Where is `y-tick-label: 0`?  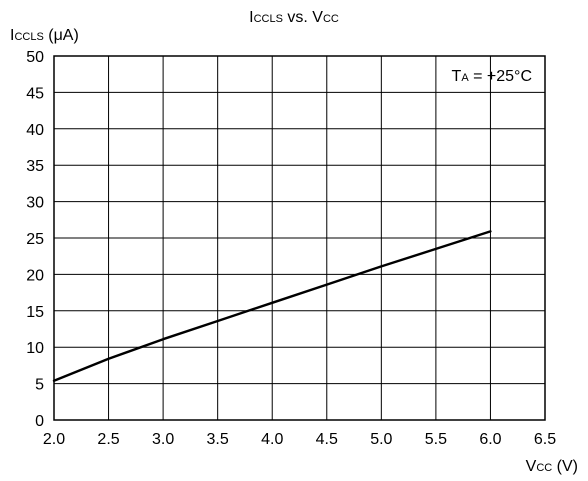
y-tick-label: 0 is located at coordinates (39, 421).